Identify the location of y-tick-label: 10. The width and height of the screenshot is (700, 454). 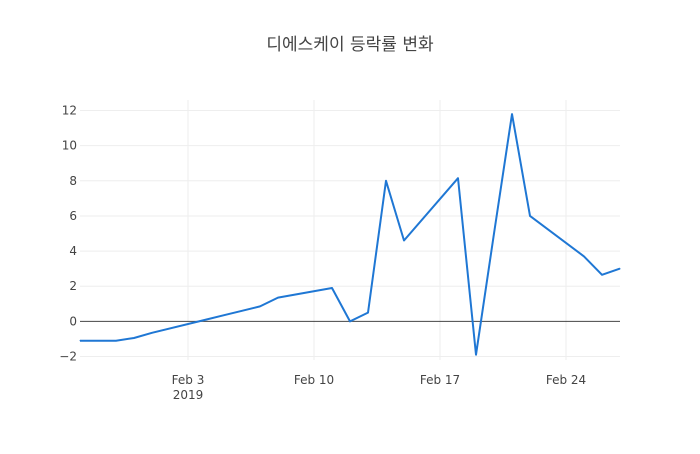
(69, 146).